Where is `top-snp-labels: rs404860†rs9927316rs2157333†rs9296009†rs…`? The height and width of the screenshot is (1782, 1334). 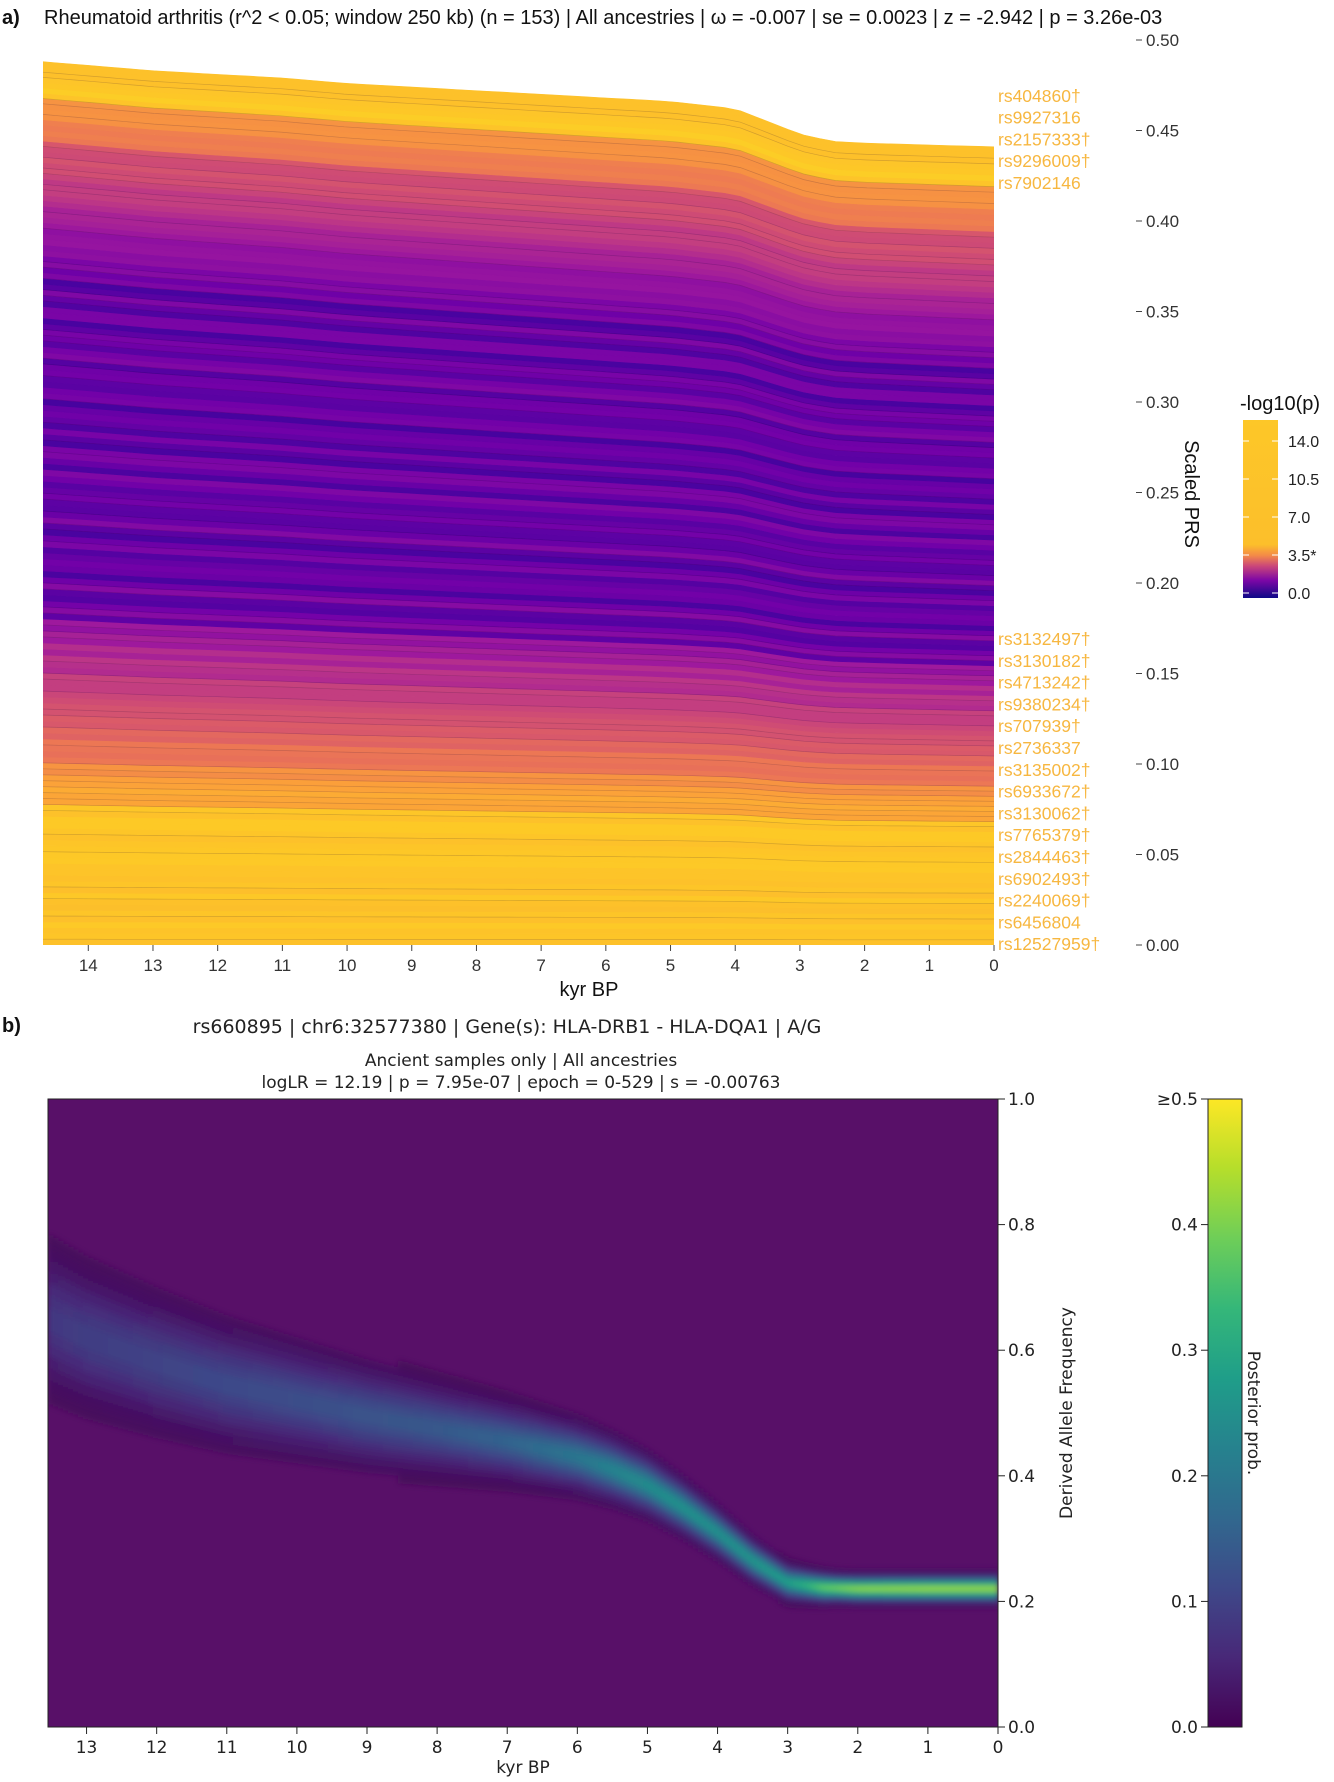
top-snp-labels: rs404860†rs9927316rs2157333†rs9296009†rs… is located at coordinates (1044, 139).